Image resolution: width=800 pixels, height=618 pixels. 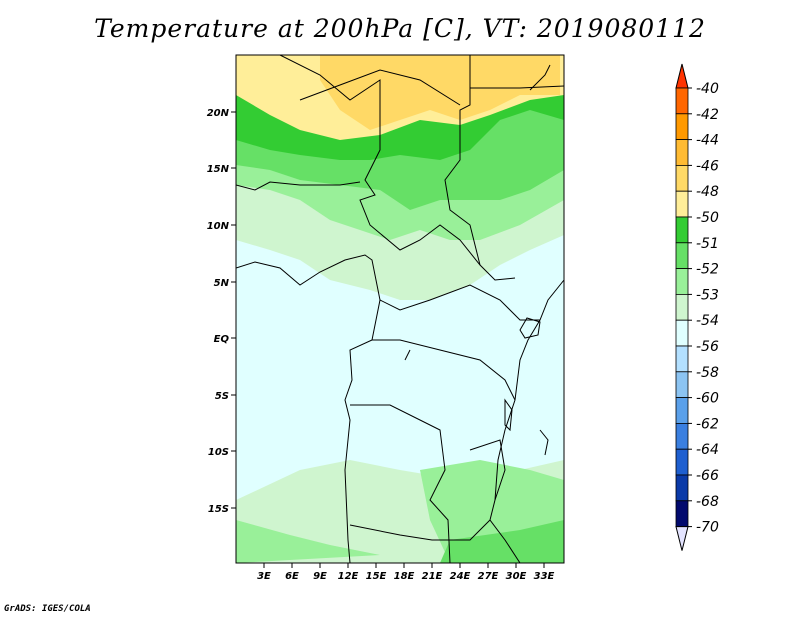 I want to click on lon-tick-label: 24E, so click(x=460, y=576).